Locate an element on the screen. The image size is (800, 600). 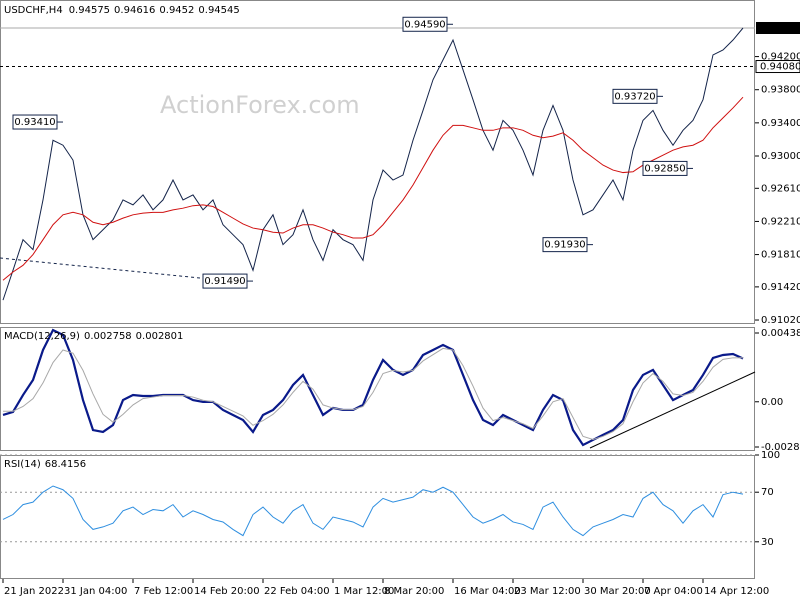
y-tick-label: 0.93400 is located at coordinates (780, 123).